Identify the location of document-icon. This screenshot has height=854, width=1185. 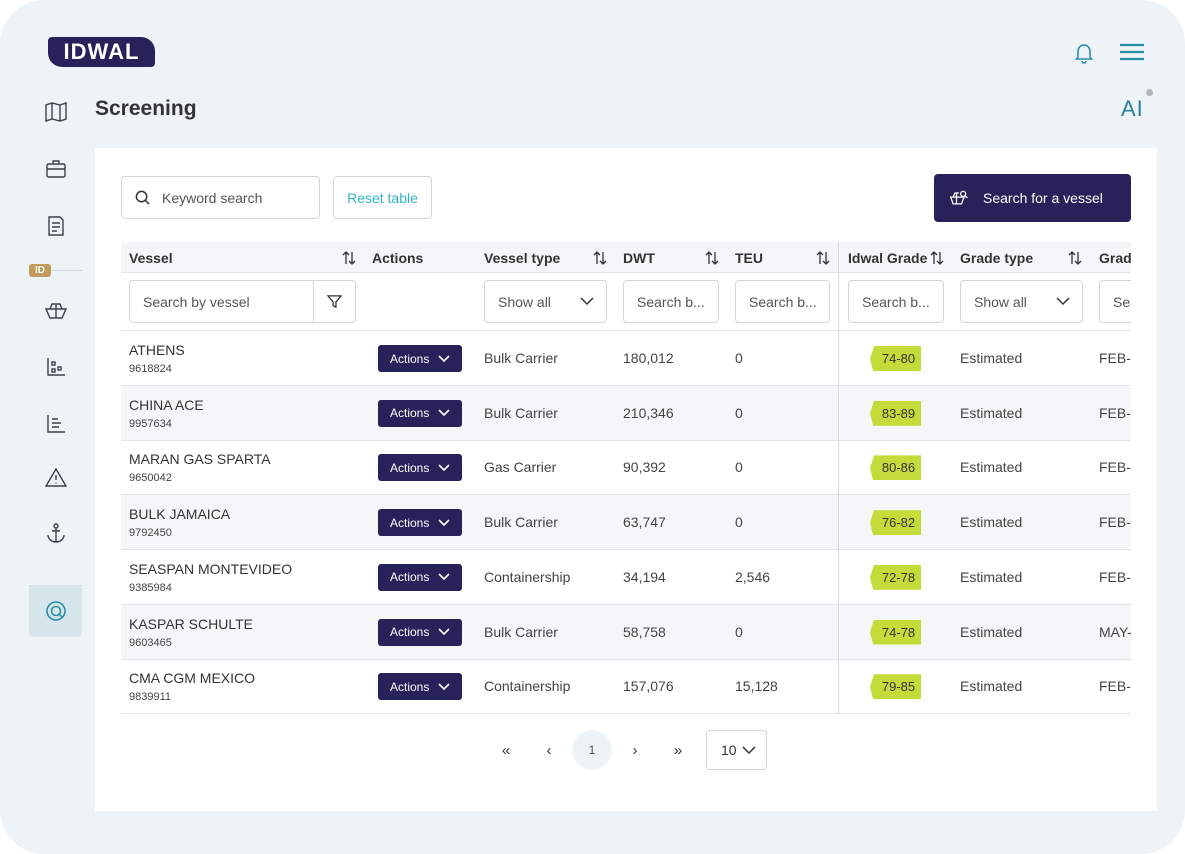
(56, 226).